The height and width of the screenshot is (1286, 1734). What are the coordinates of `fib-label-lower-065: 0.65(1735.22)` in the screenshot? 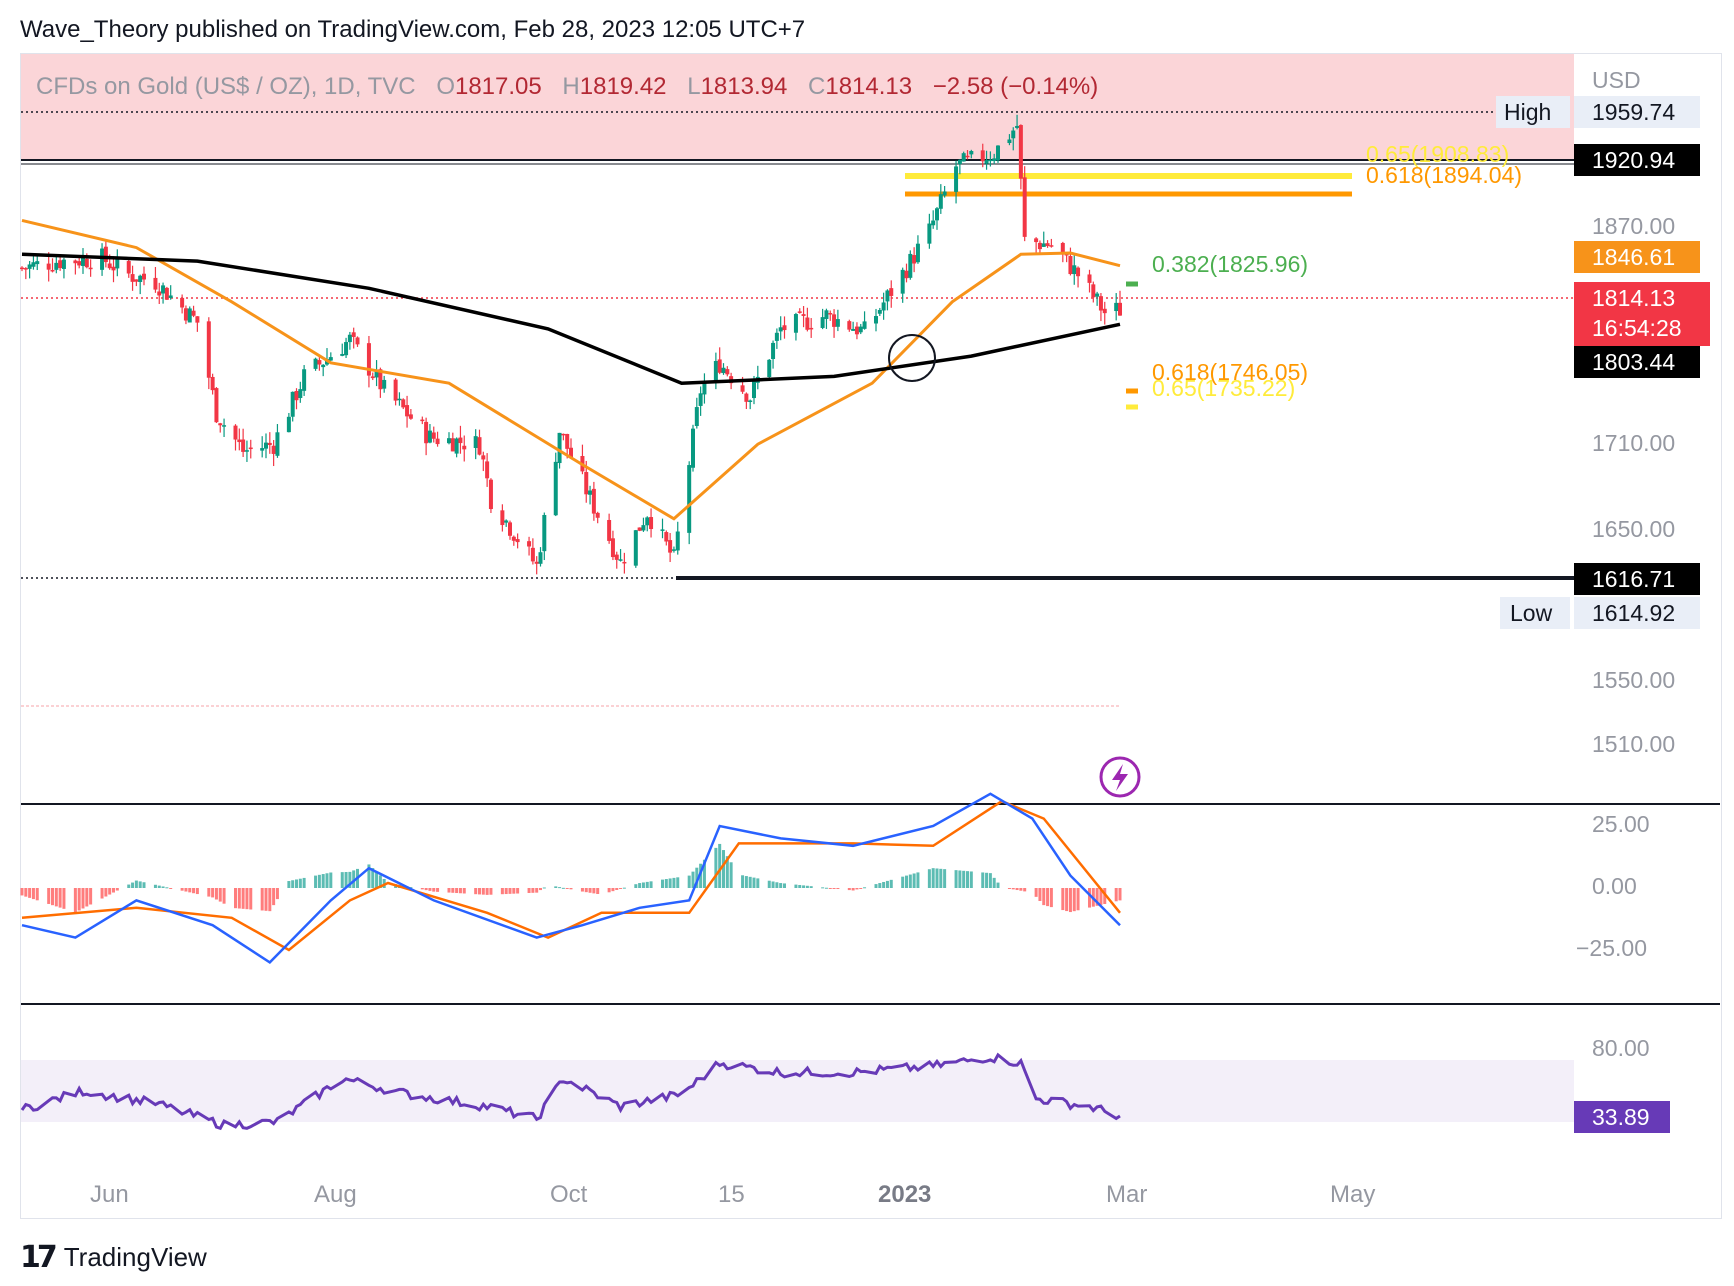 It's located at (1223, 388).